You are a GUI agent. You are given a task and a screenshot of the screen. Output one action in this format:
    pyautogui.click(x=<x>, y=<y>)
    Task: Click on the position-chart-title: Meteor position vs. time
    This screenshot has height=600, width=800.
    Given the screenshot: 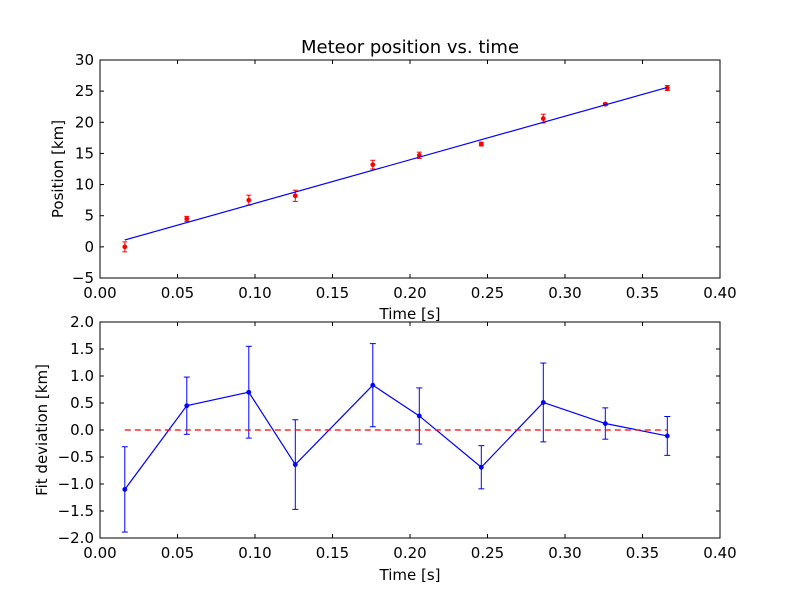 What is the action you would take?
    pyautogui.click(x=410, y=47)
    